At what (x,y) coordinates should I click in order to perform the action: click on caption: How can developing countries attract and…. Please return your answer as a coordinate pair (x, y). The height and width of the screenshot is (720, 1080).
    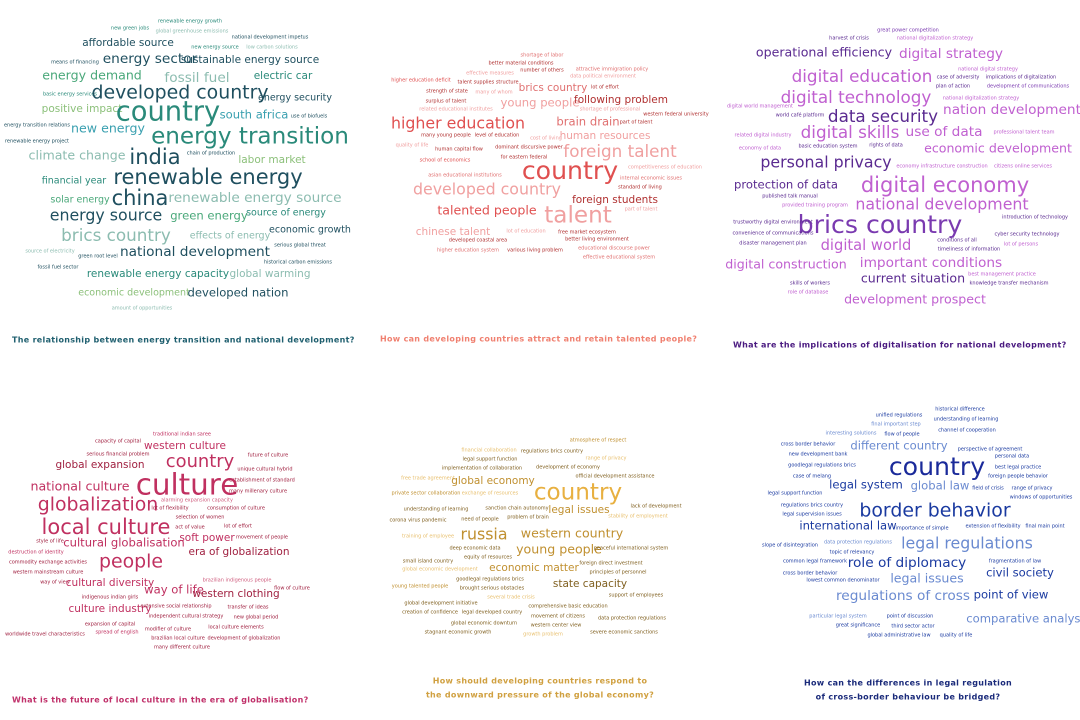
    Looking at the image, I should click on (538, 339).